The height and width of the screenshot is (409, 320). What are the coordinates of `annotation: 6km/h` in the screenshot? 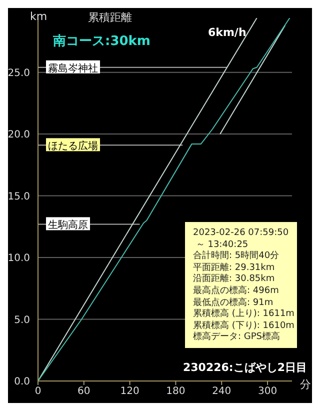 It's located at (227, 32).